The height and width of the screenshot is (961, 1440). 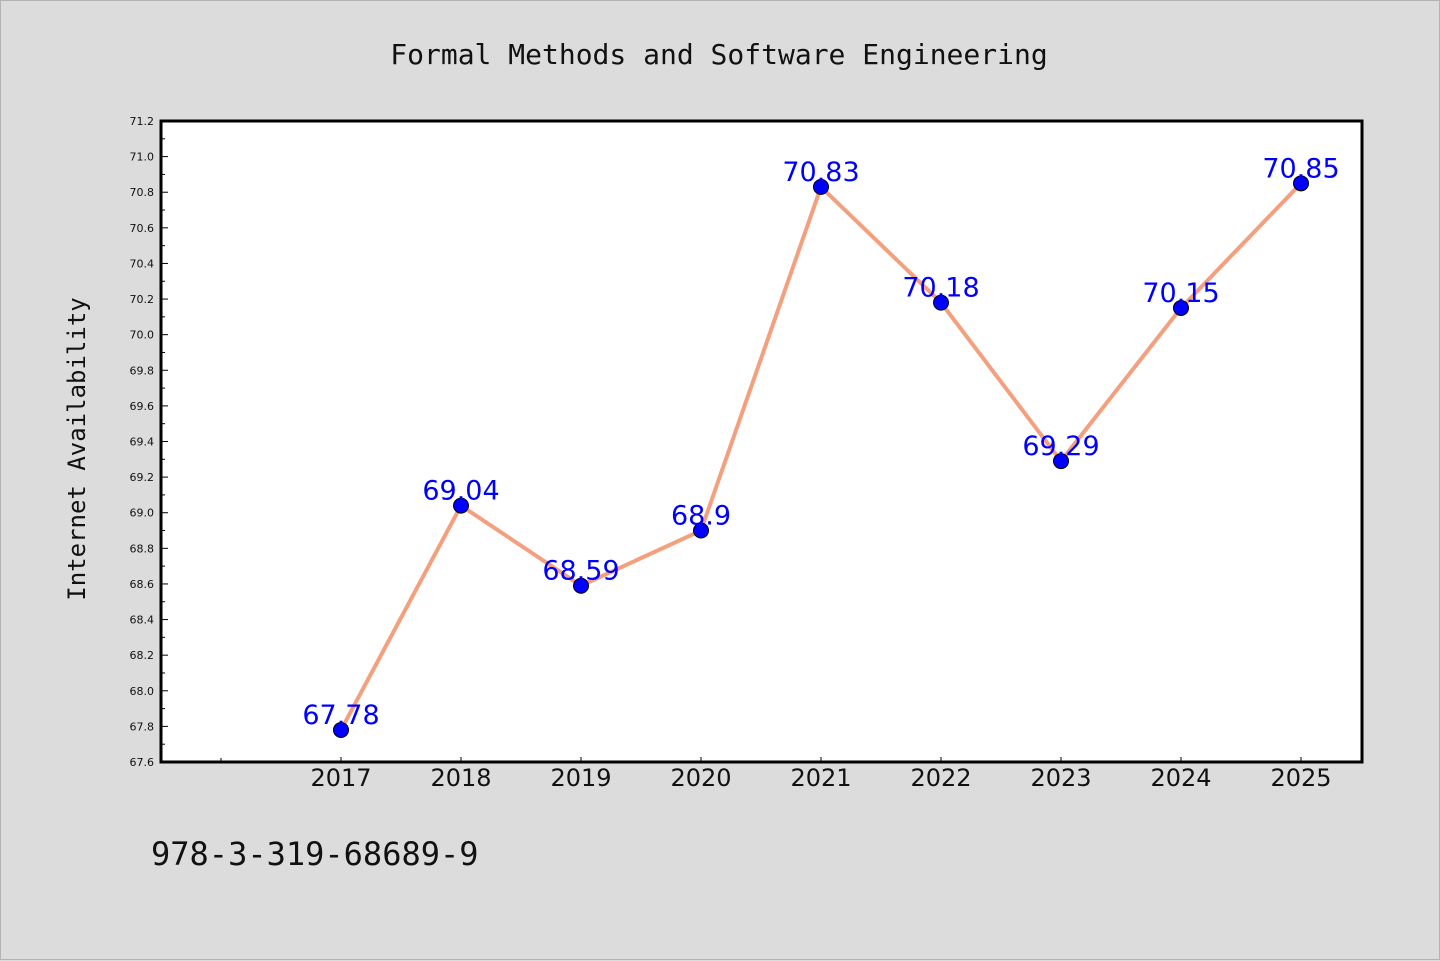 I want to click on data-label: 68.59, so click(x=580, y=571).